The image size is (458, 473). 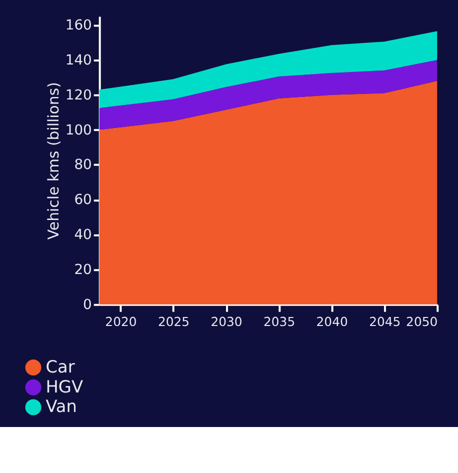 What do you see at coordinates (332, 321) in the screenshot?
I see `x-tick-label: 2040` at bounding box center [332, 321].